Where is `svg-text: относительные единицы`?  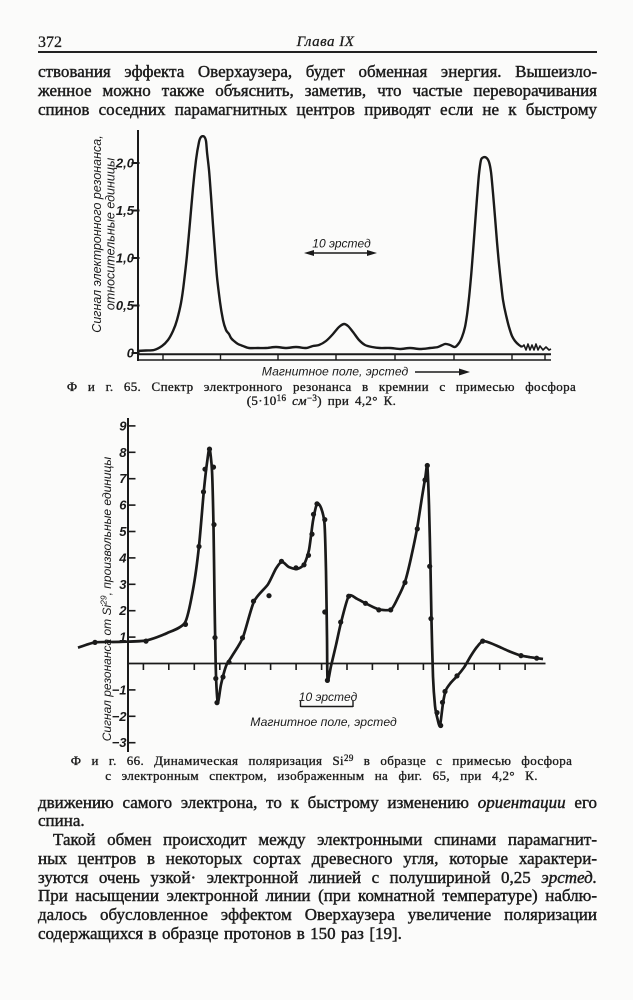
svg-text: относительные единицы is located at coordinates (111, 234).